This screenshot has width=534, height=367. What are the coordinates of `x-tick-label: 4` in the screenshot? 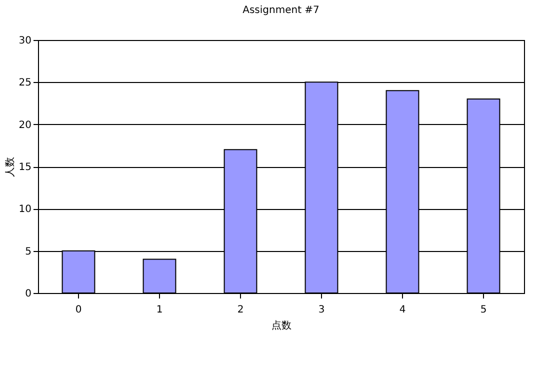 It's located at (402, 310).